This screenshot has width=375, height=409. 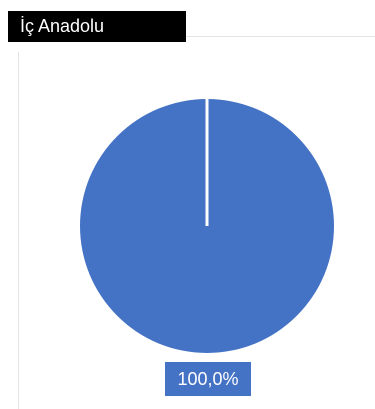 I want to click on chart-title: İç Anadolu, so click(x=97, y=26).